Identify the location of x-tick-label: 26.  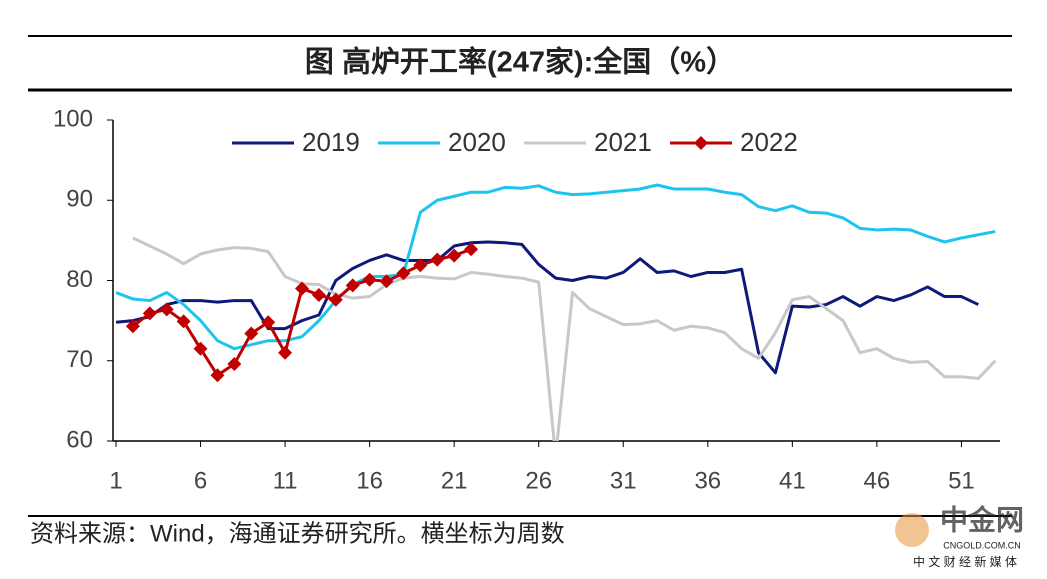
(538, 480).